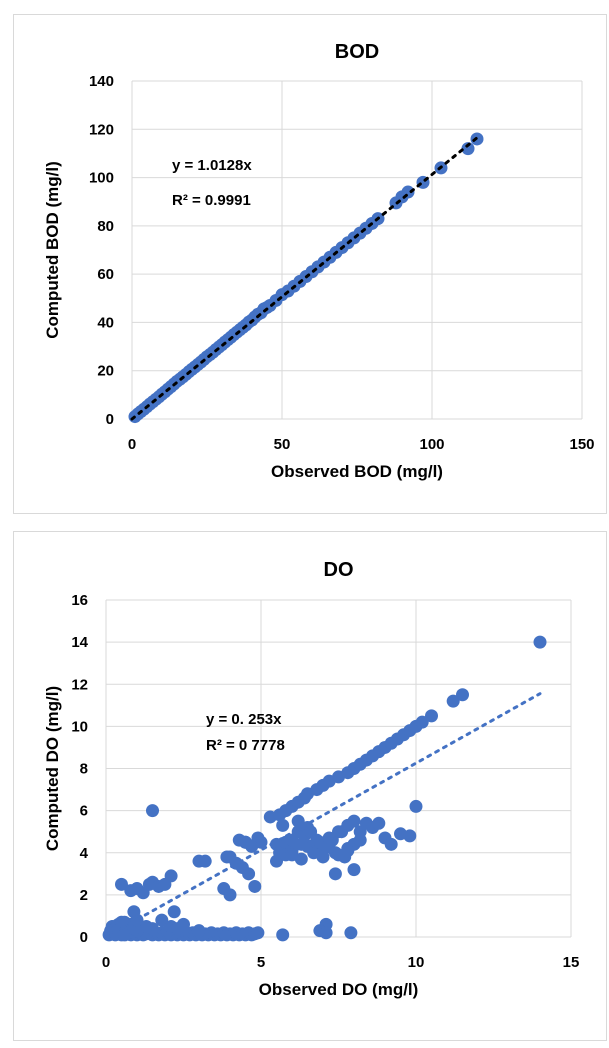 This screenshot has width=609, height=1048. Describe the element at coordinates (84, 895) in the screenshot. I see `do-y-tick-label: 2` at that location.